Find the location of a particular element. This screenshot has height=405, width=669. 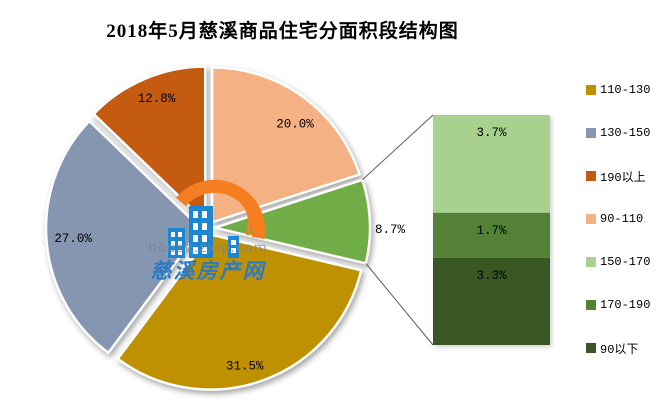

legend-item-170-190: 170-190 is located at coordinates (618, 305).